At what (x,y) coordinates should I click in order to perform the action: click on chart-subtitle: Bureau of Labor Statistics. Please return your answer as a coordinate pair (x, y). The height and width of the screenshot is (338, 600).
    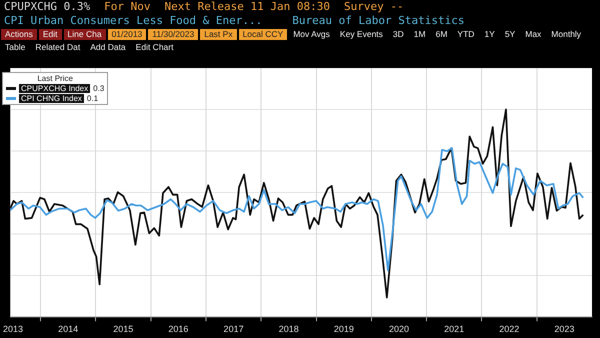
    Looking at the image, I should click on (378, 20).